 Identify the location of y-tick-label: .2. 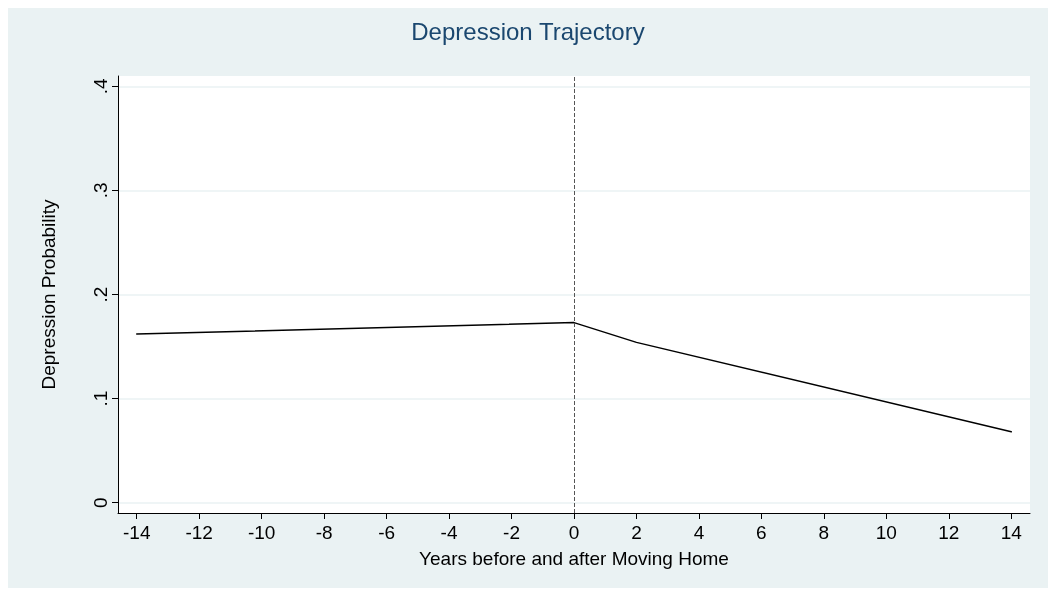
(100, 294).